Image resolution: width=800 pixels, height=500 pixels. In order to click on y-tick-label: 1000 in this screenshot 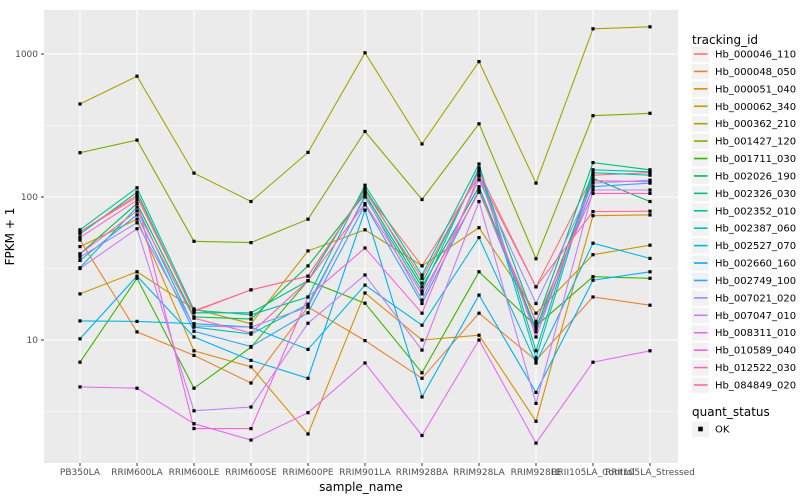, I will do `click(26, 55)`.